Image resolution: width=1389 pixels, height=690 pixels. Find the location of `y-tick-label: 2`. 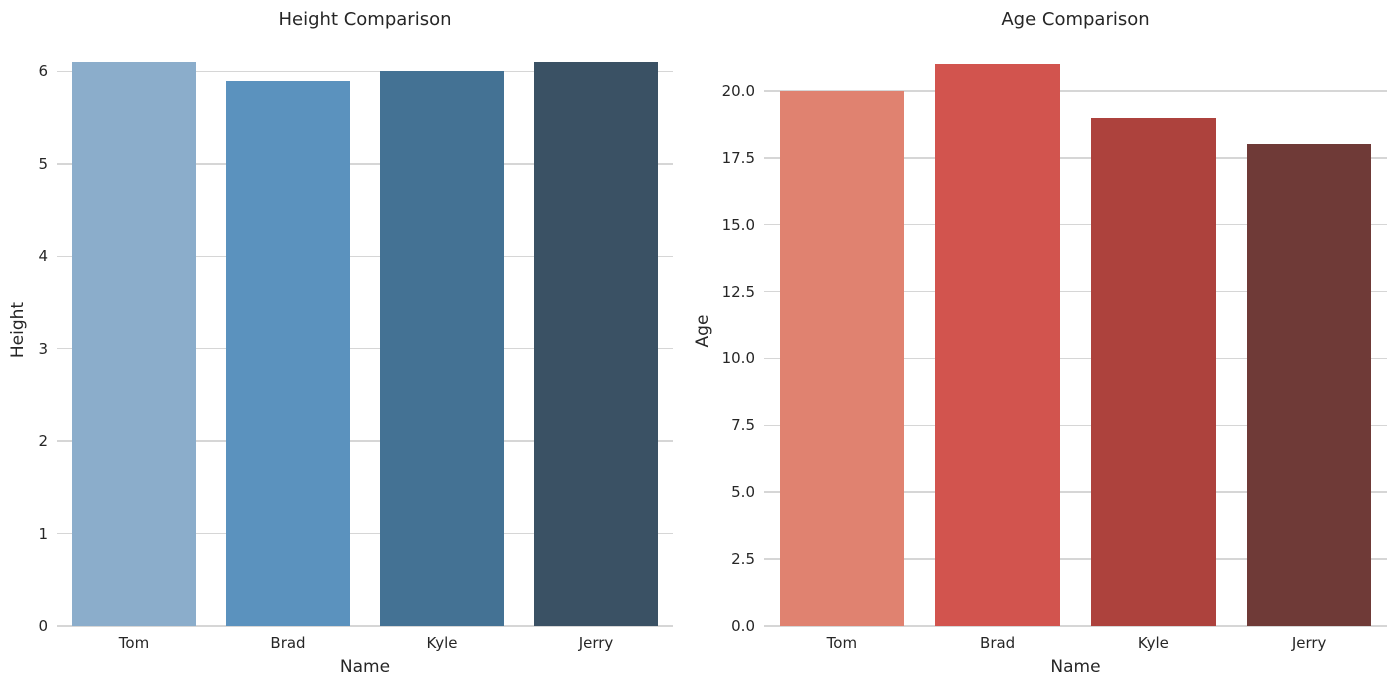

y-tick-label: 2 is located at coordinates (43, 441).